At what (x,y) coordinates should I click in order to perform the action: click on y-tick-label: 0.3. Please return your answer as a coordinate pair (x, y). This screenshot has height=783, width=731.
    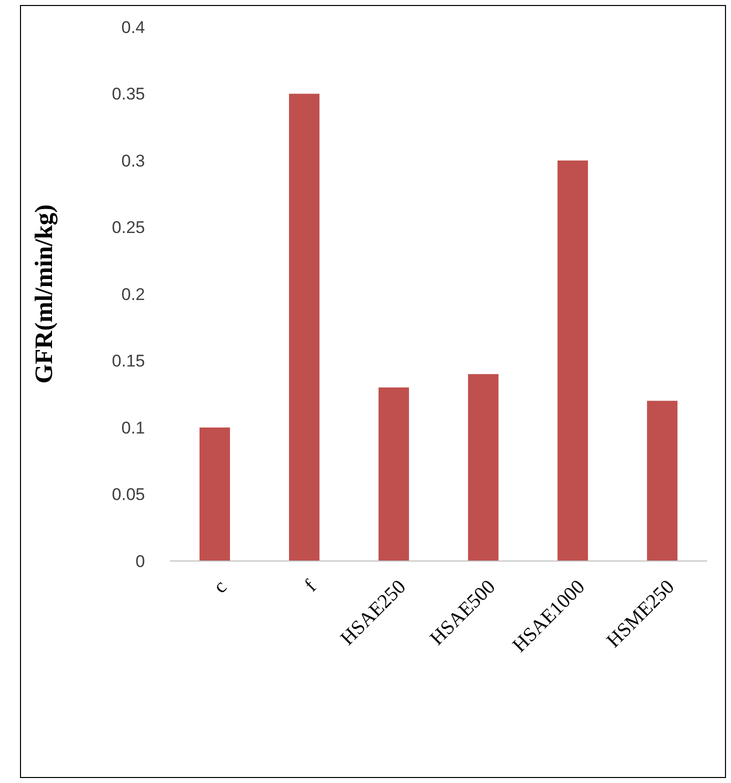
    Looking at the image, I should click on (133, 160).